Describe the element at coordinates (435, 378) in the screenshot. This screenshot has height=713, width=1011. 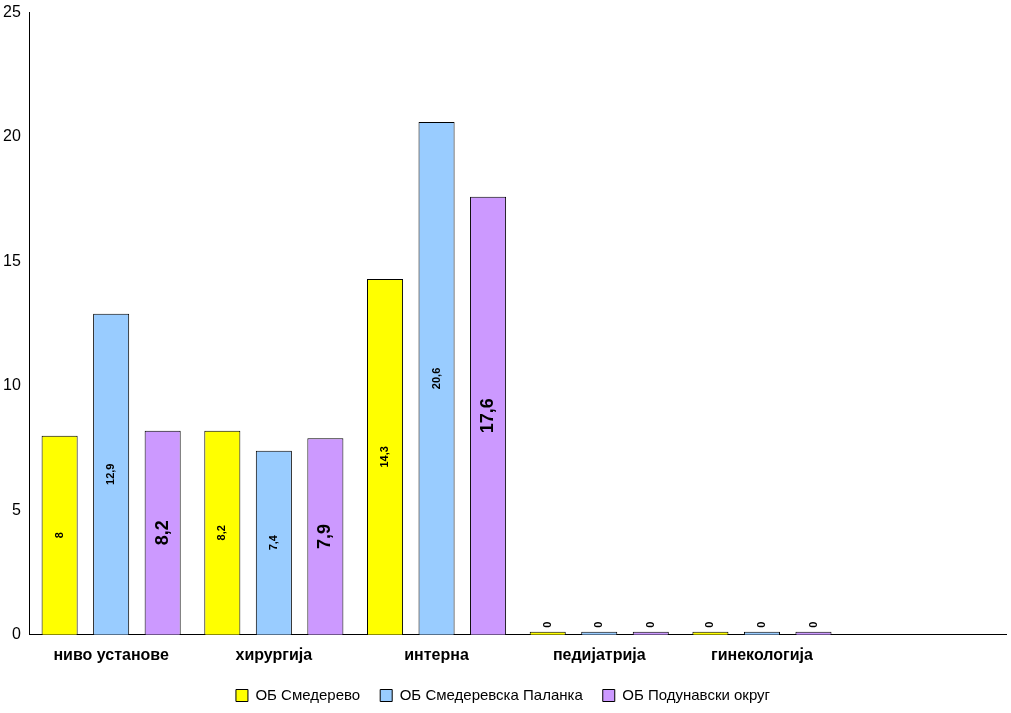
I see `data-label: 20,6` at that location.